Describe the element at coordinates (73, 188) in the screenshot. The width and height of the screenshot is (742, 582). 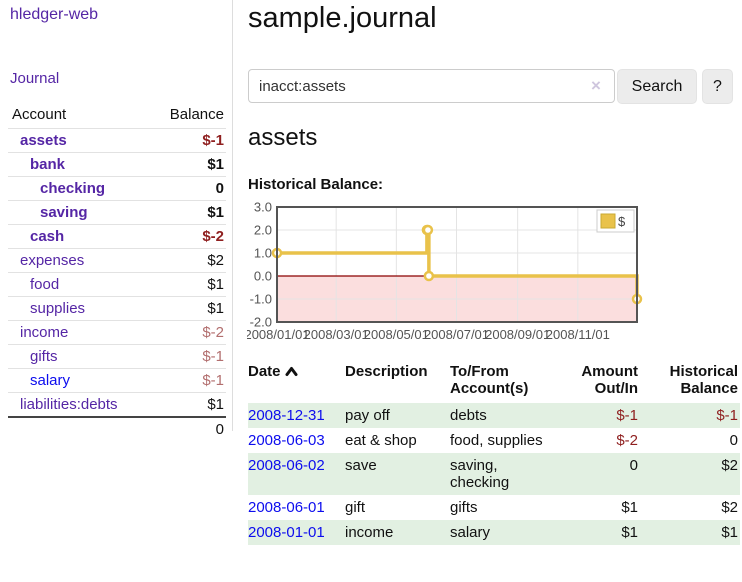
I see `account-link-checking: checking` at that location.